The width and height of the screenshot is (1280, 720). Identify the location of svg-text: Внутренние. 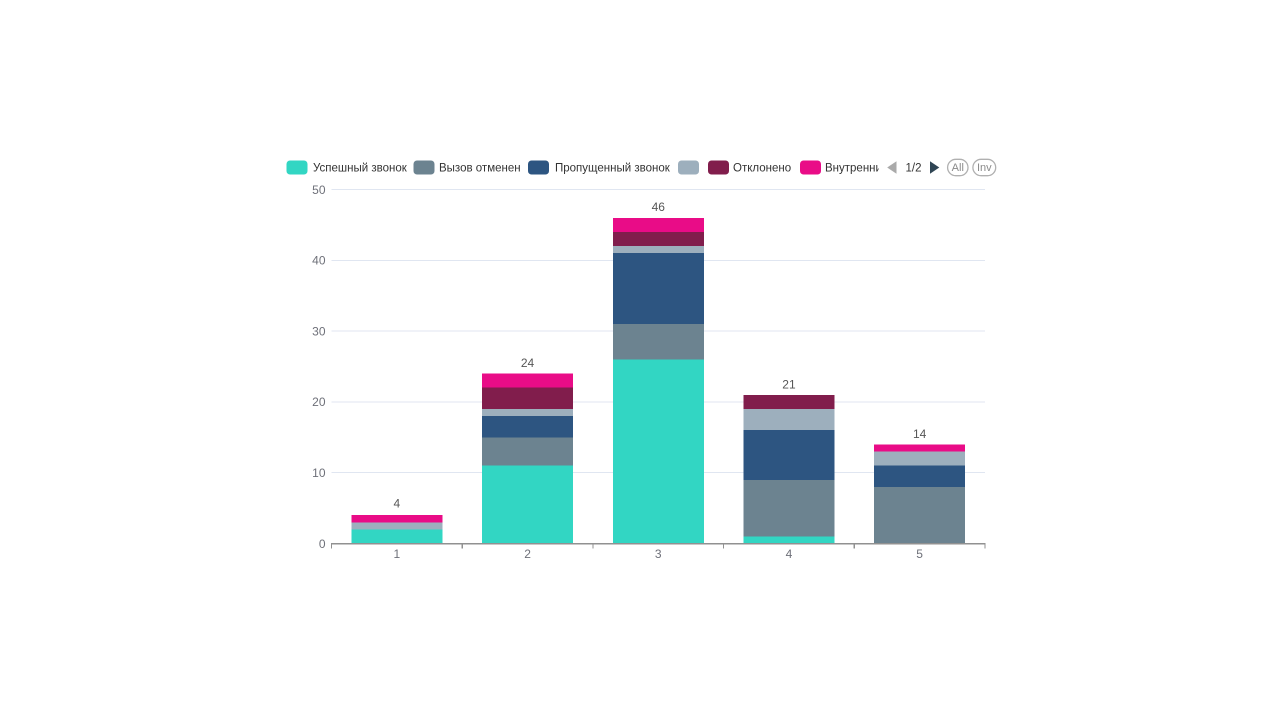
(856, 169).